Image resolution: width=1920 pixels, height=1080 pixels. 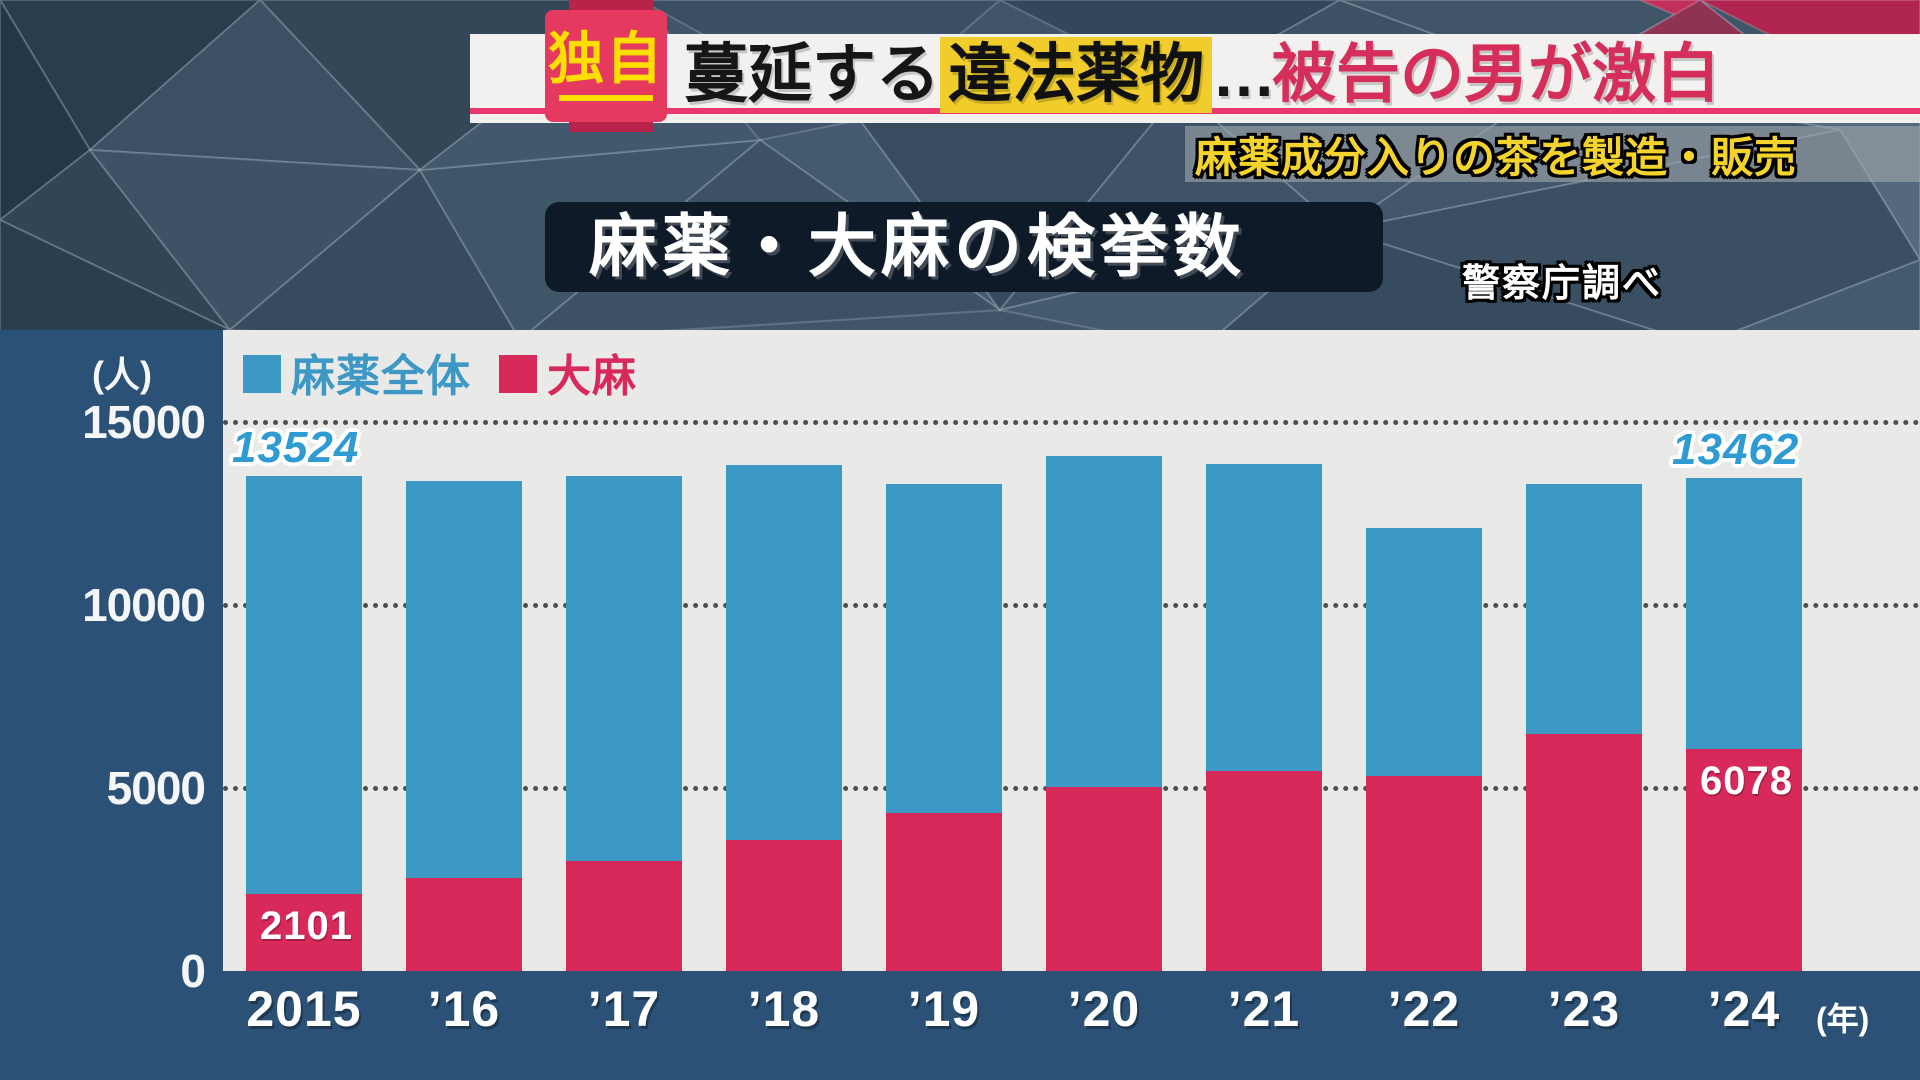 What do you see at coordinates (1496, 157) in the screenshot?
I see `subtitle-text: 麻薬成分入りの茶を製造・販売` at bounding box center [1496, 157].